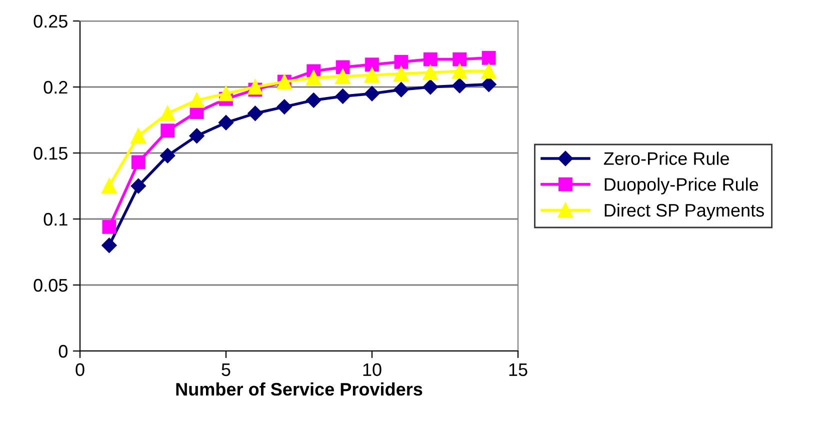 The height and width of the screenshot is (428, 822). I want to click on x-tick-label: 0, so click(80, 369).